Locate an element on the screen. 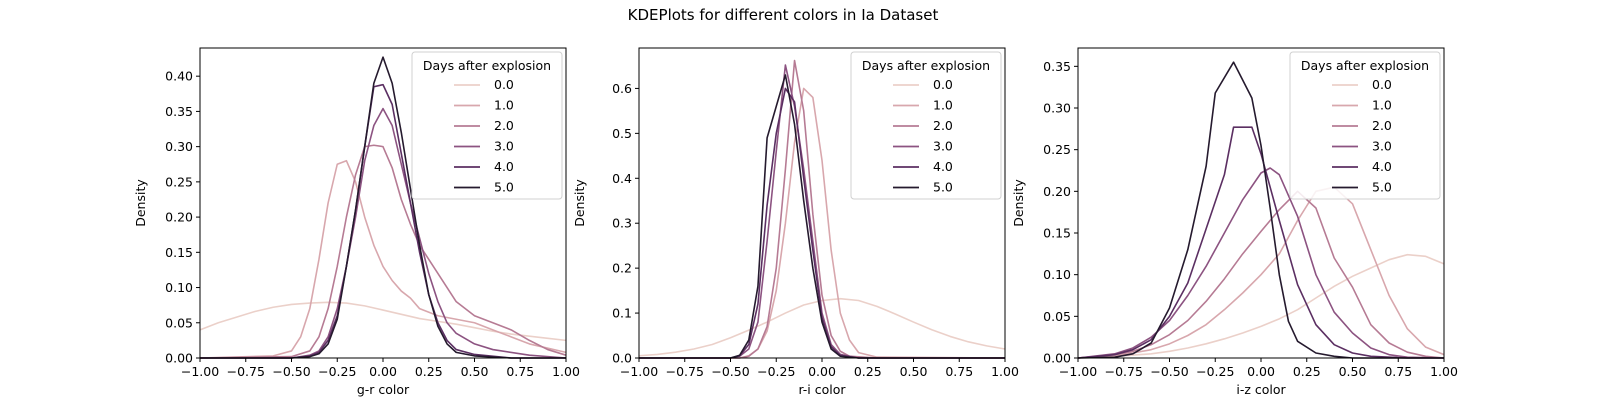  y-tick-label: 0.6 is located at coordinates (622, 88).